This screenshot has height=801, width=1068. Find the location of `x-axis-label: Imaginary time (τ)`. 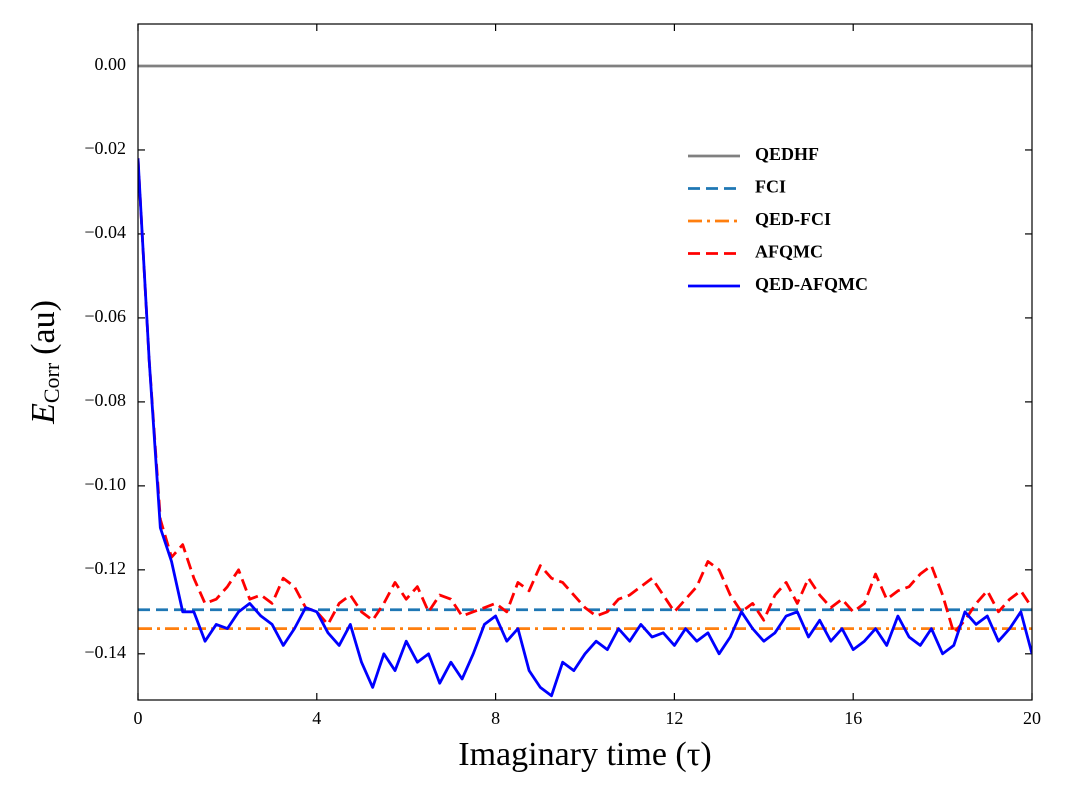

x-axis-label: Imaginary time (τ) is located at coordinates (584, 754).